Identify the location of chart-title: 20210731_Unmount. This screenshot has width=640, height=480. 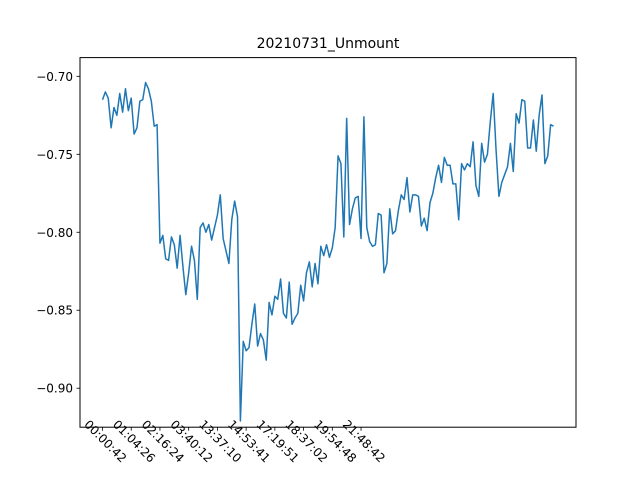
(328, 44).